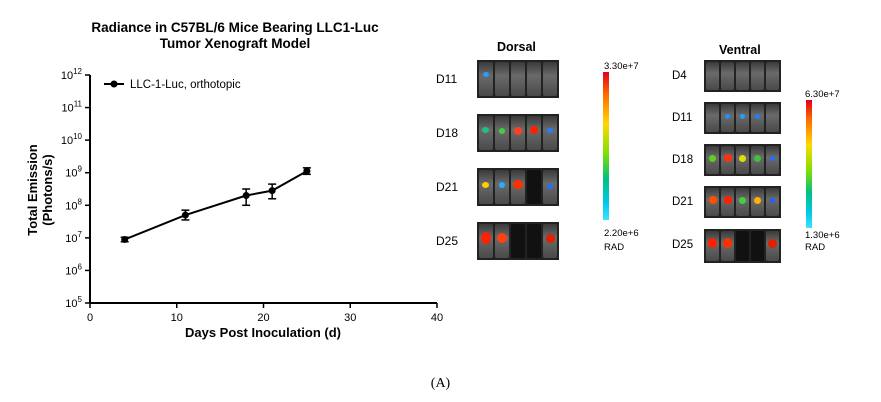  What do you see at coordinates (822, 235) in the screenshot?
I see `ventral-scale-min: 1.30e+6` at bounding box center [822, 235].